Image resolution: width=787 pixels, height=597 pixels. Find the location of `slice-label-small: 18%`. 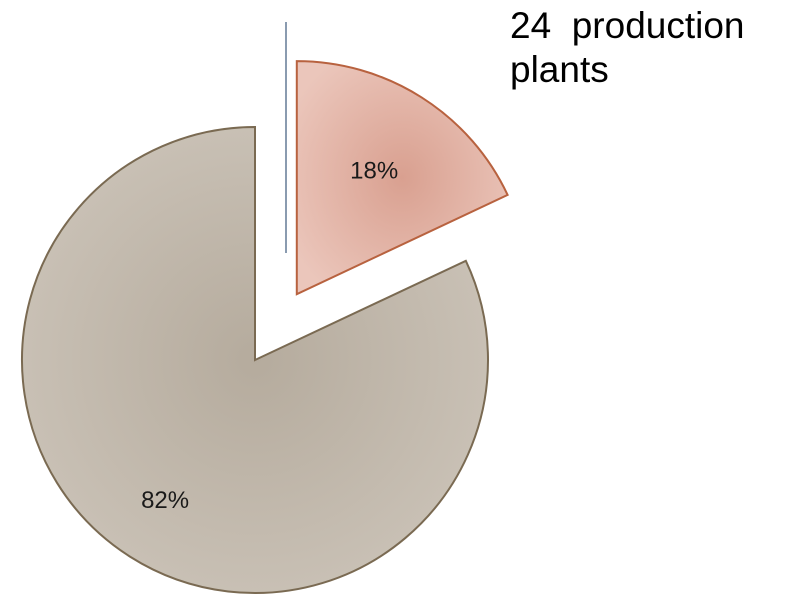

slice-label-small: 18% is located at coordinates (374, 171).